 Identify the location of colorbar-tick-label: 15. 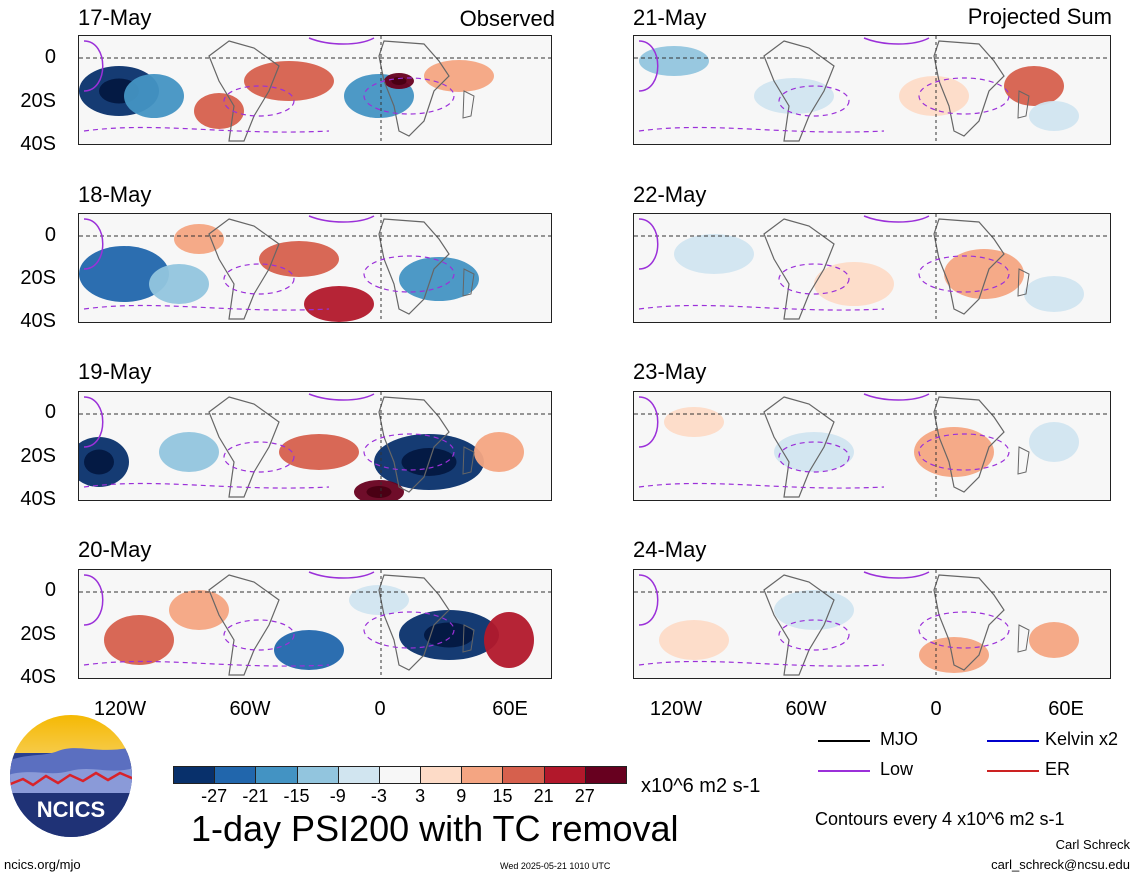
(502, 796).